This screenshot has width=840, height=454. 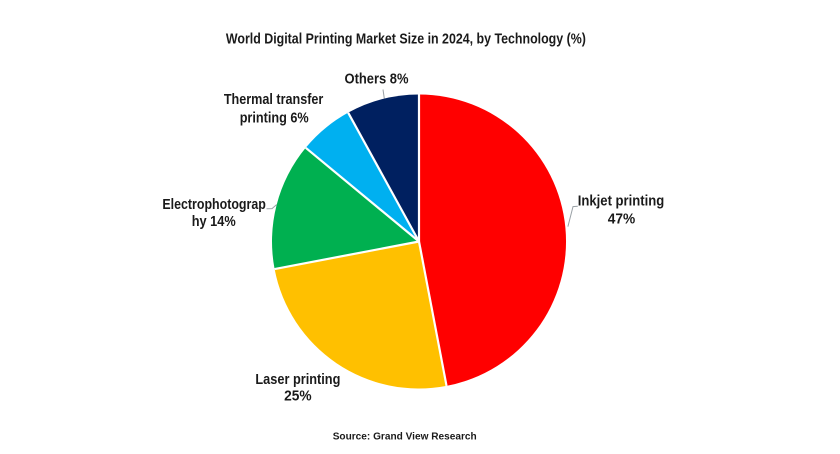 What do you see at coordinates (274, 119) in the screenshot?
I see `svg-text: printing 6%` at bounding box center [274, 119].